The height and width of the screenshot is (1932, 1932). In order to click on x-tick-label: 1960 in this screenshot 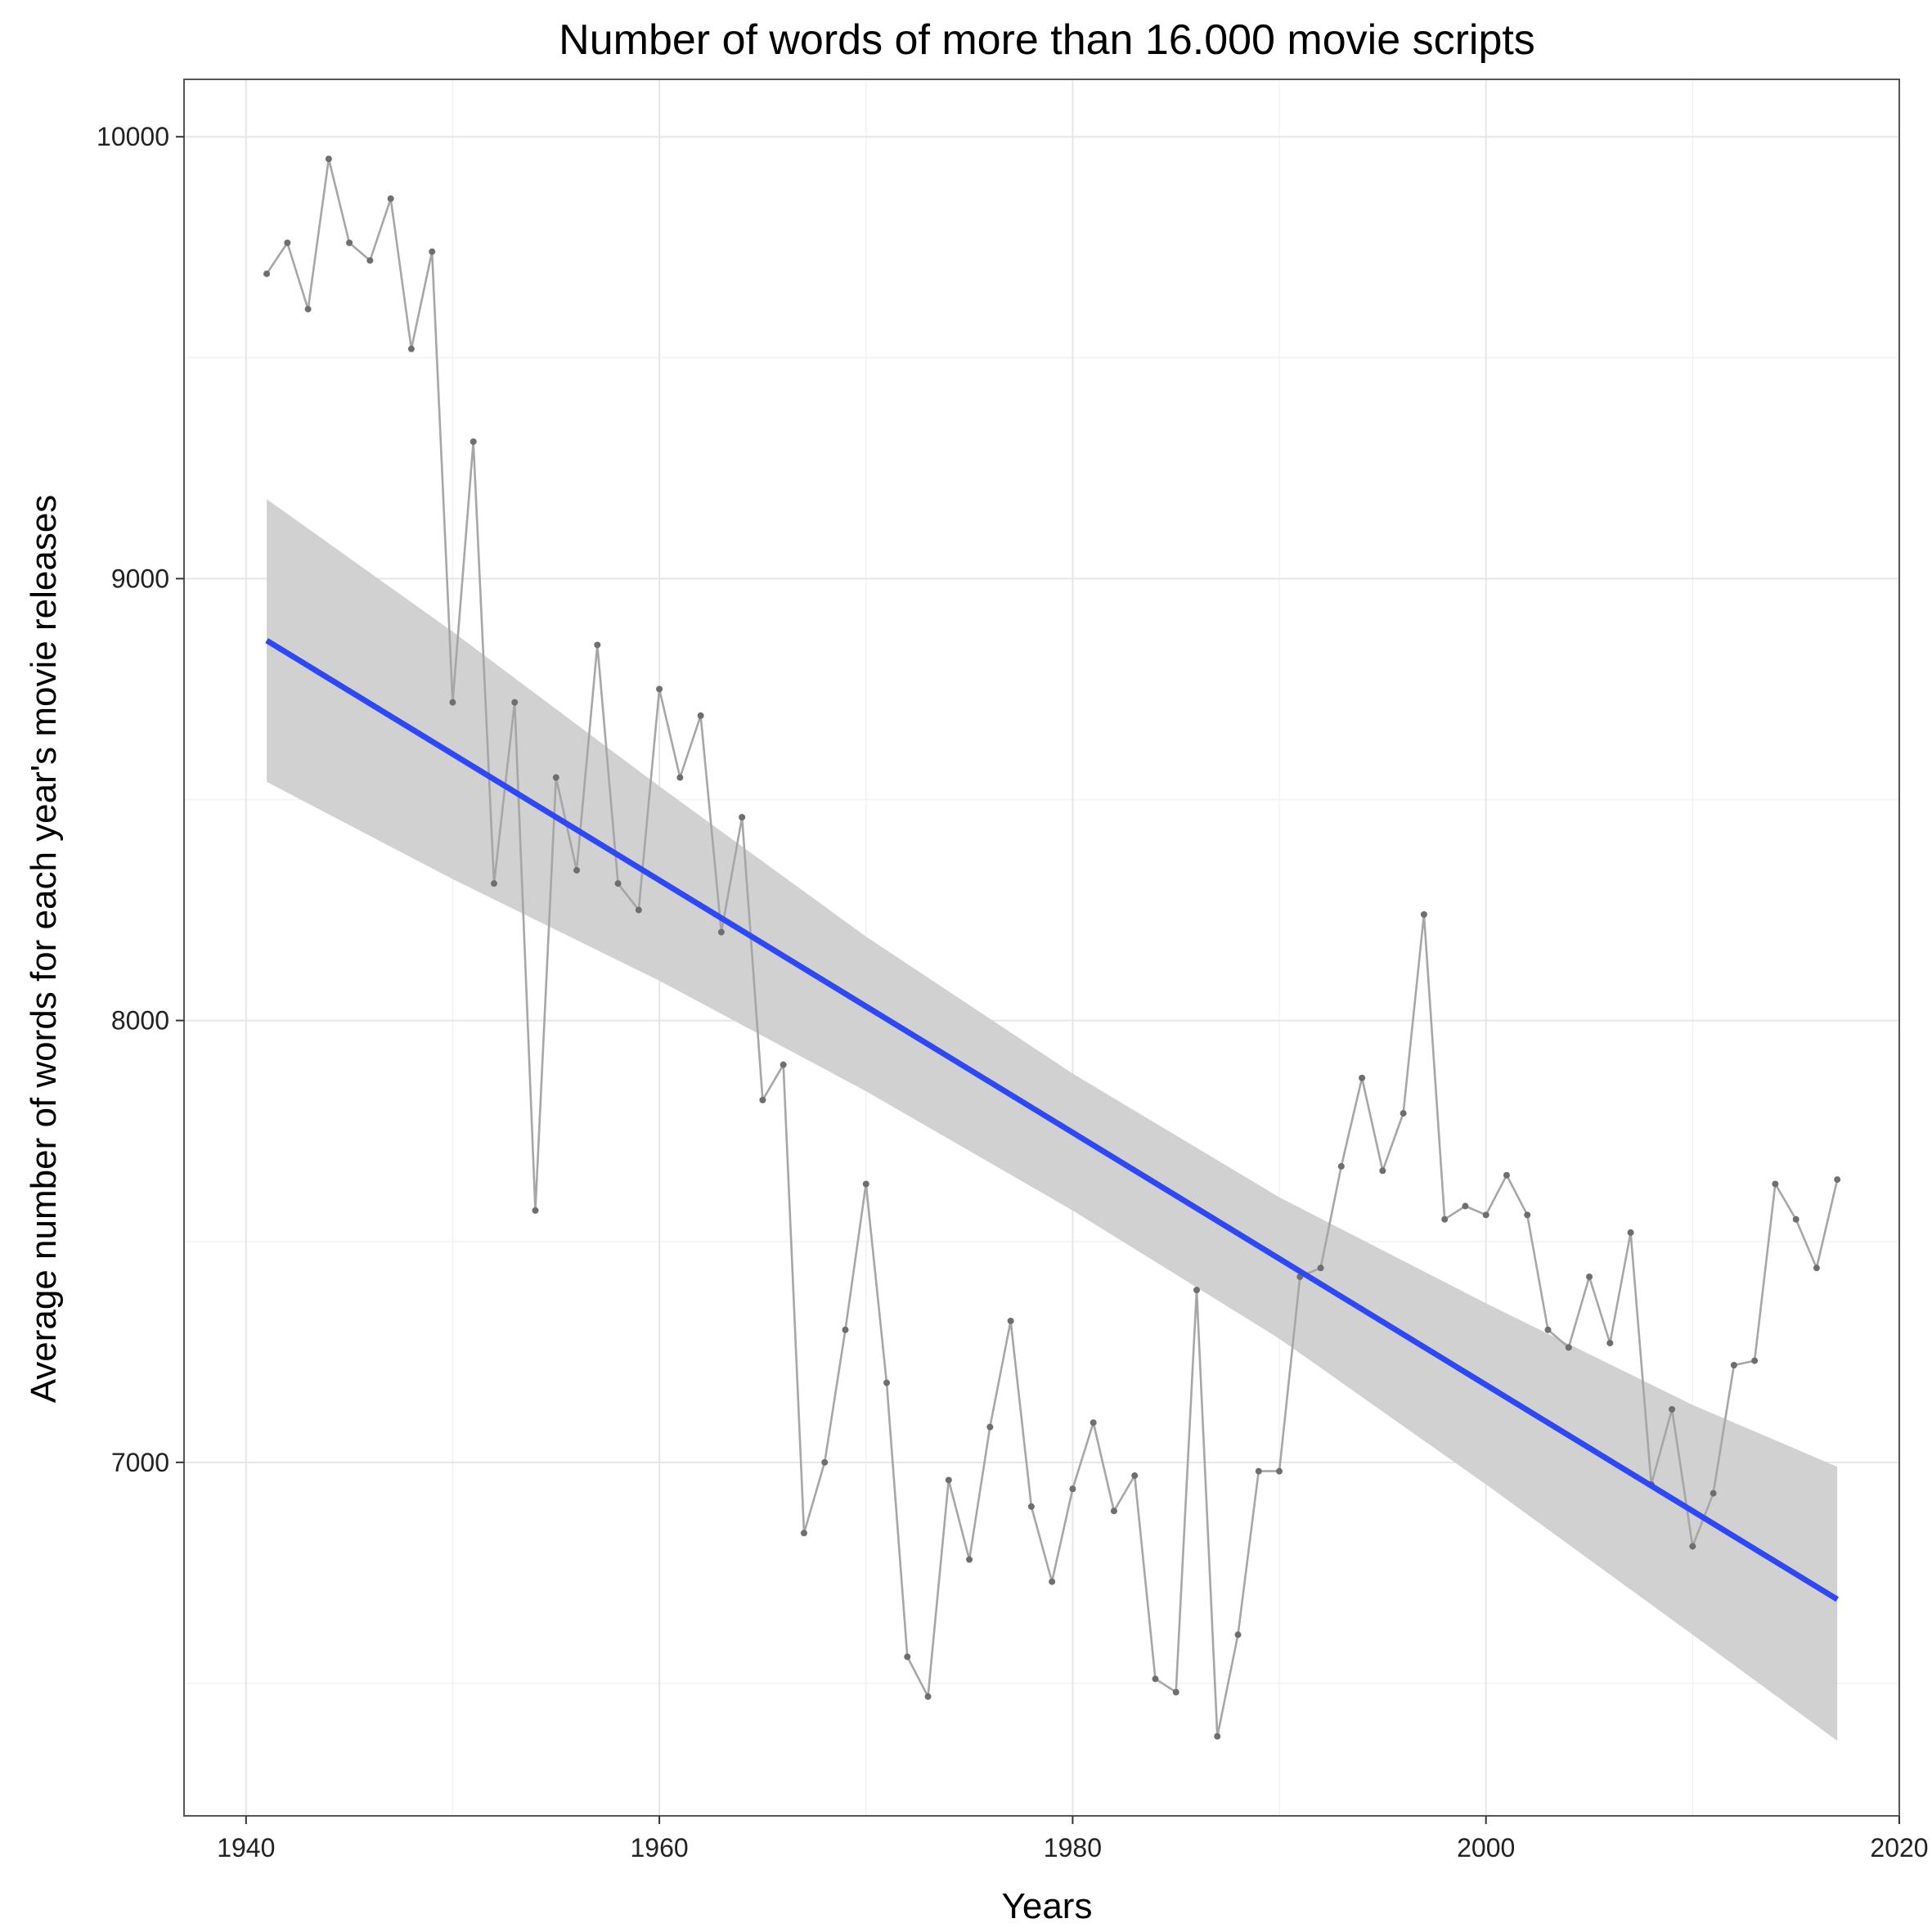, I will do `click(660, 1847)`.